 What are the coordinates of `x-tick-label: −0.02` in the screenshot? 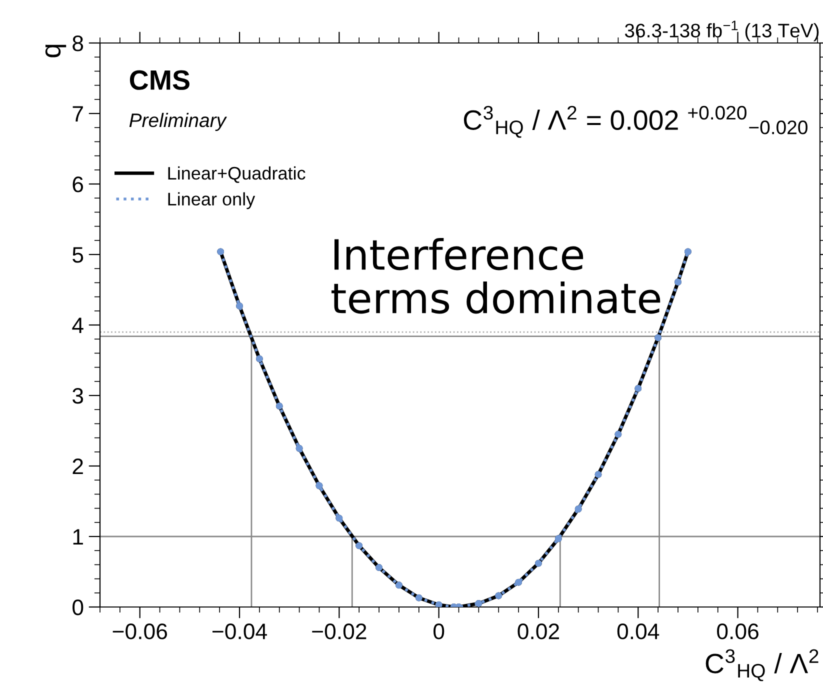 It's located at (339, 632).